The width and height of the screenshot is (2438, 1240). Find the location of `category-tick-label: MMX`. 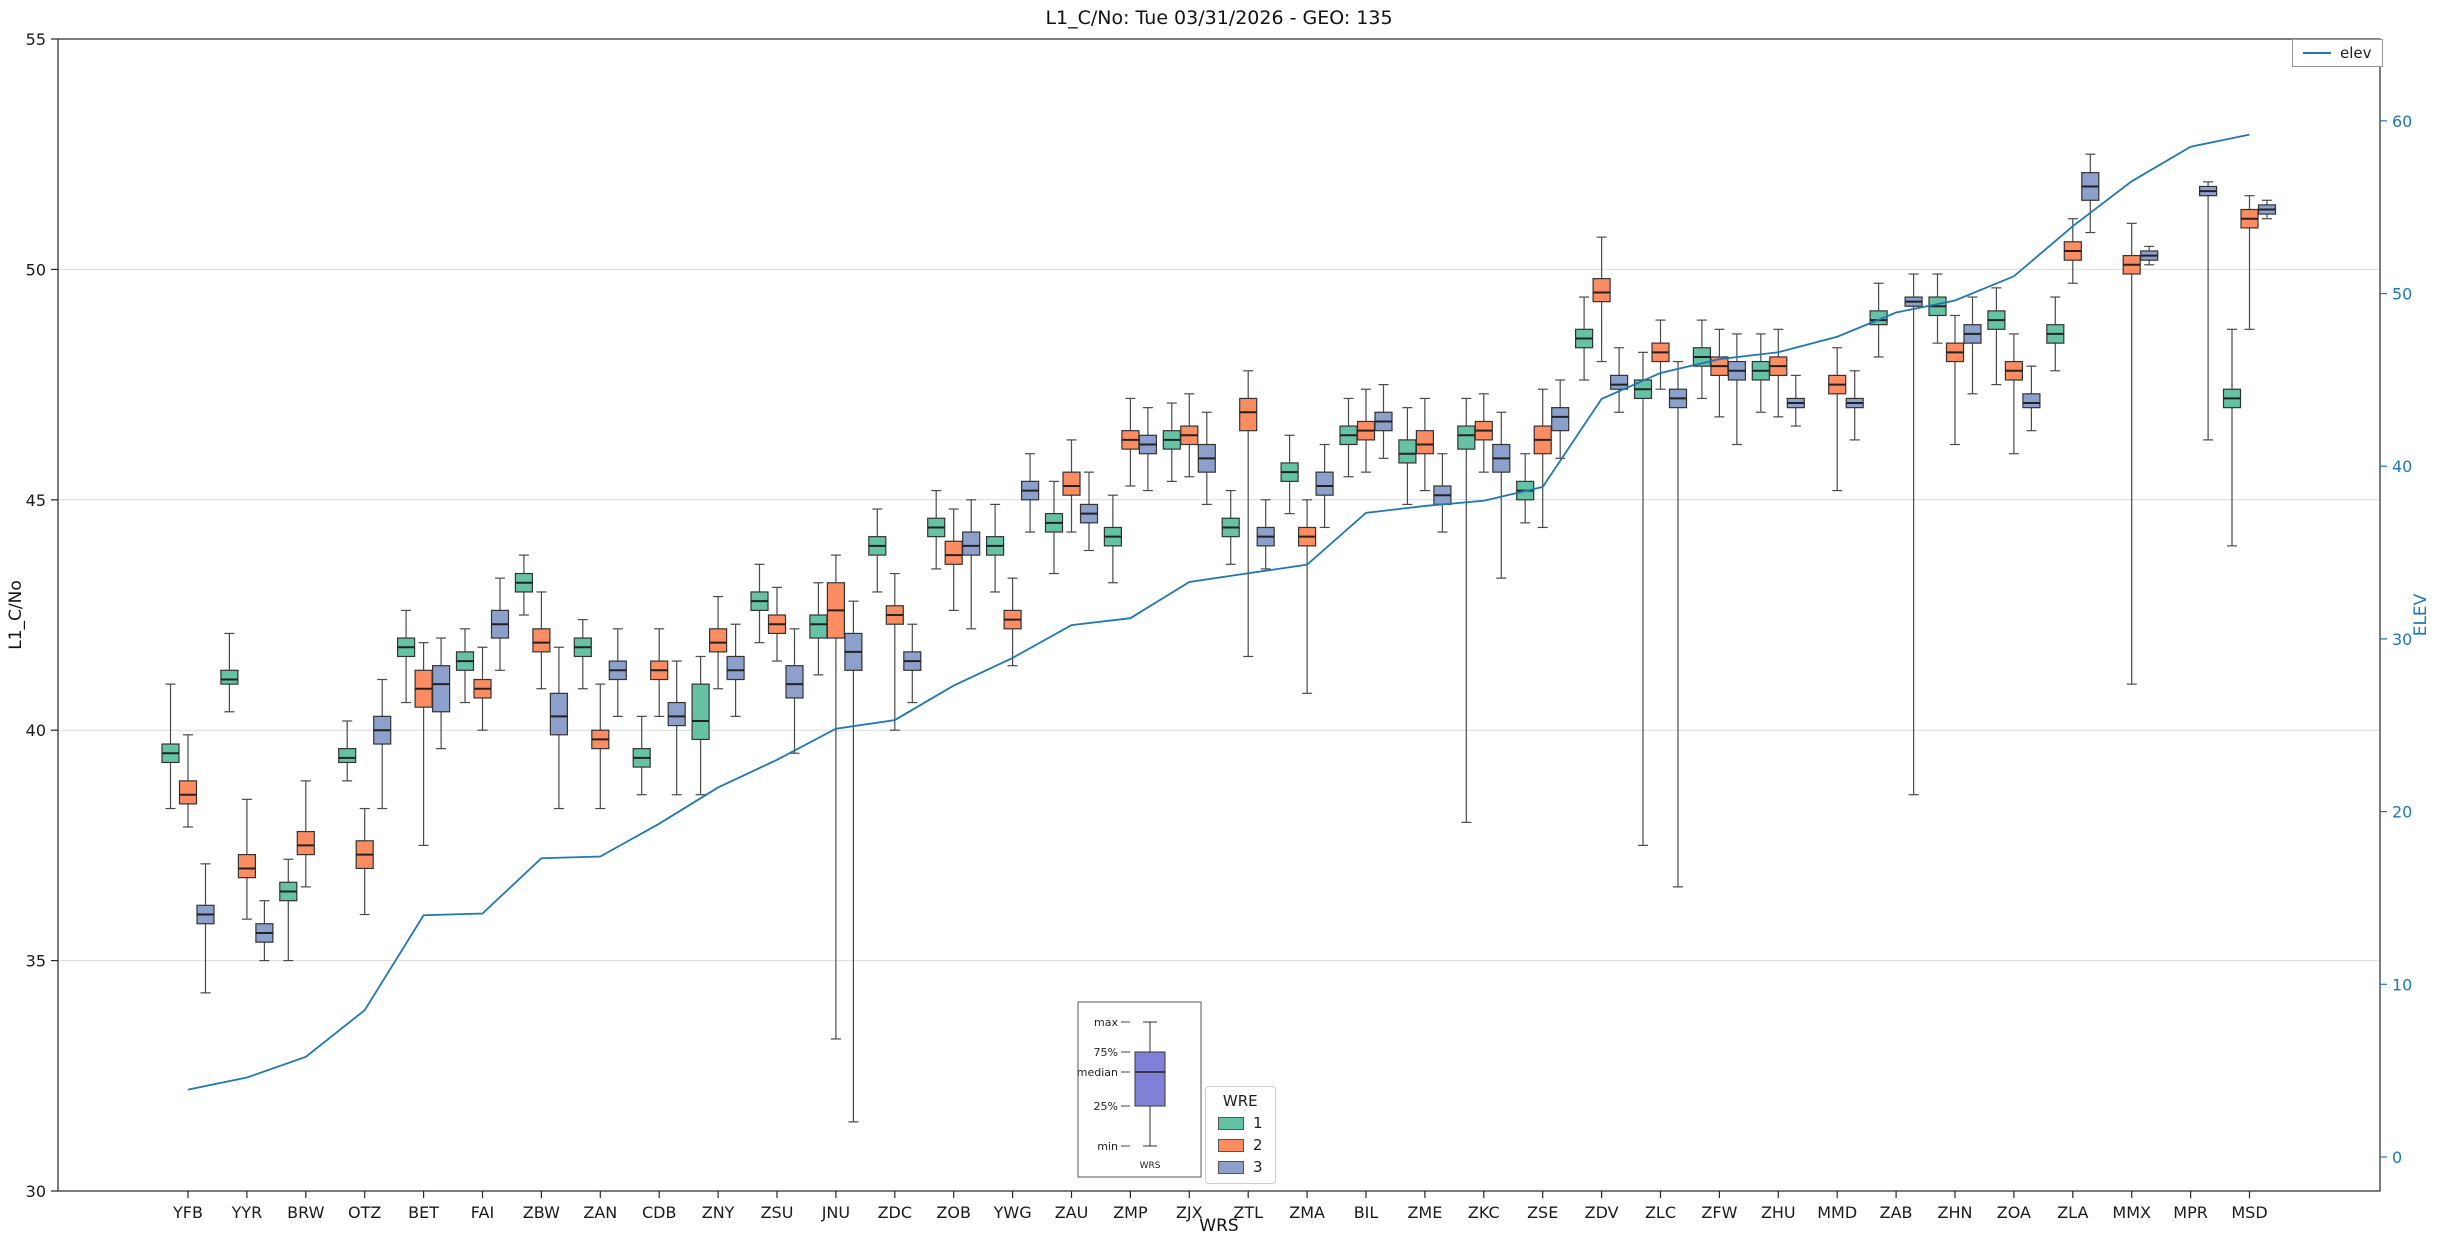

category-tick-label: MMX is located at coordinates (2131, 1212).